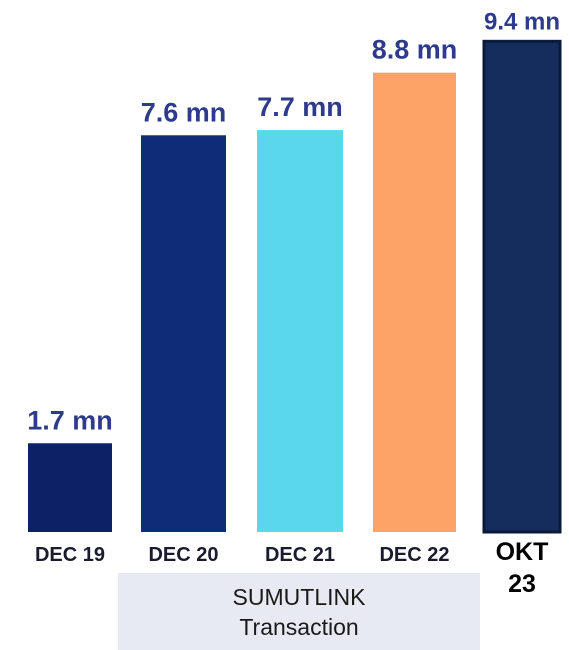 This screenshot has width=569, height=650. Describe the element at coordinates (299, 596) in the screenshot. I see `caption-line-1: SUMUTLINK` at that location.